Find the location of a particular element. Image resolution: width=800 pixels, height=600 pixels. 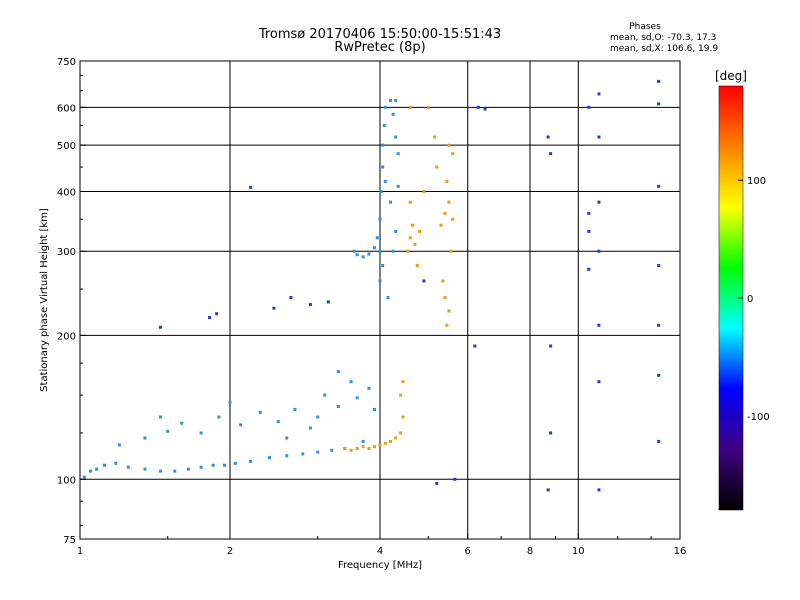

x-tick-label: 10 is located at coordinates (578, 551).